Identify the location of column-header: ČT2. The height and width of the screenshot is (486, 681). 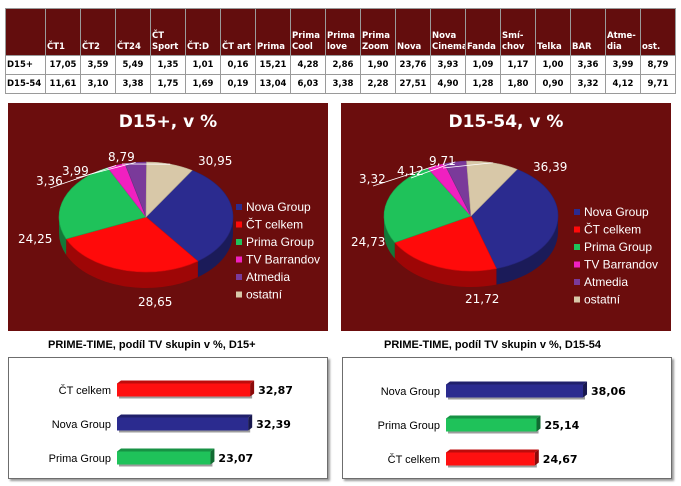
(98, 32).